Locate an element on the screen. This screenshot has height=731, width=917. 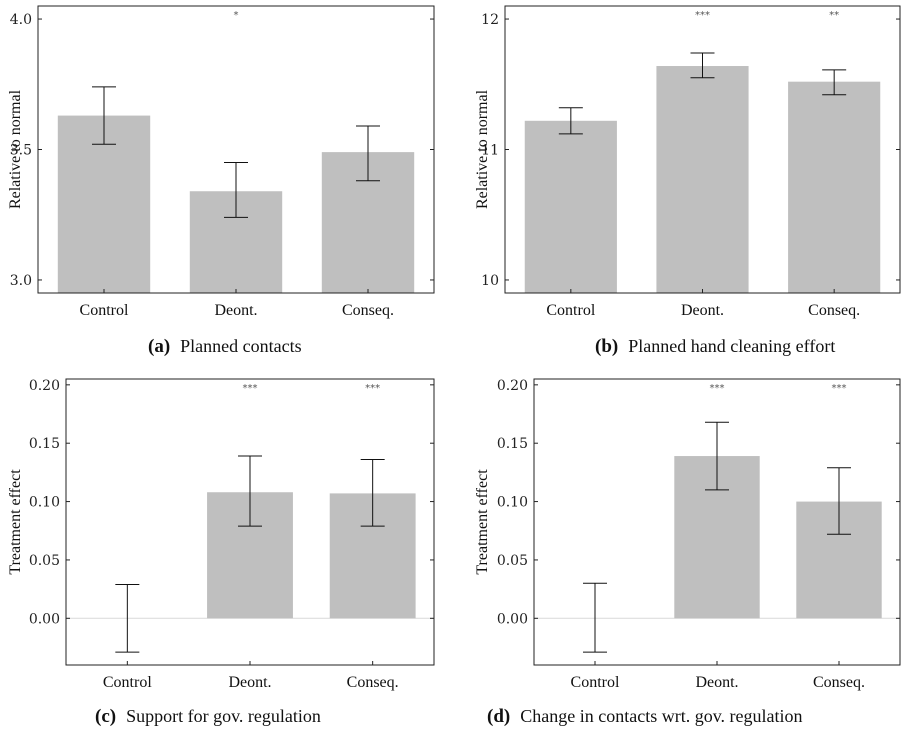
caption-text: Change in contacts wrt. gov. regulation is located at coordinates (661, 716).